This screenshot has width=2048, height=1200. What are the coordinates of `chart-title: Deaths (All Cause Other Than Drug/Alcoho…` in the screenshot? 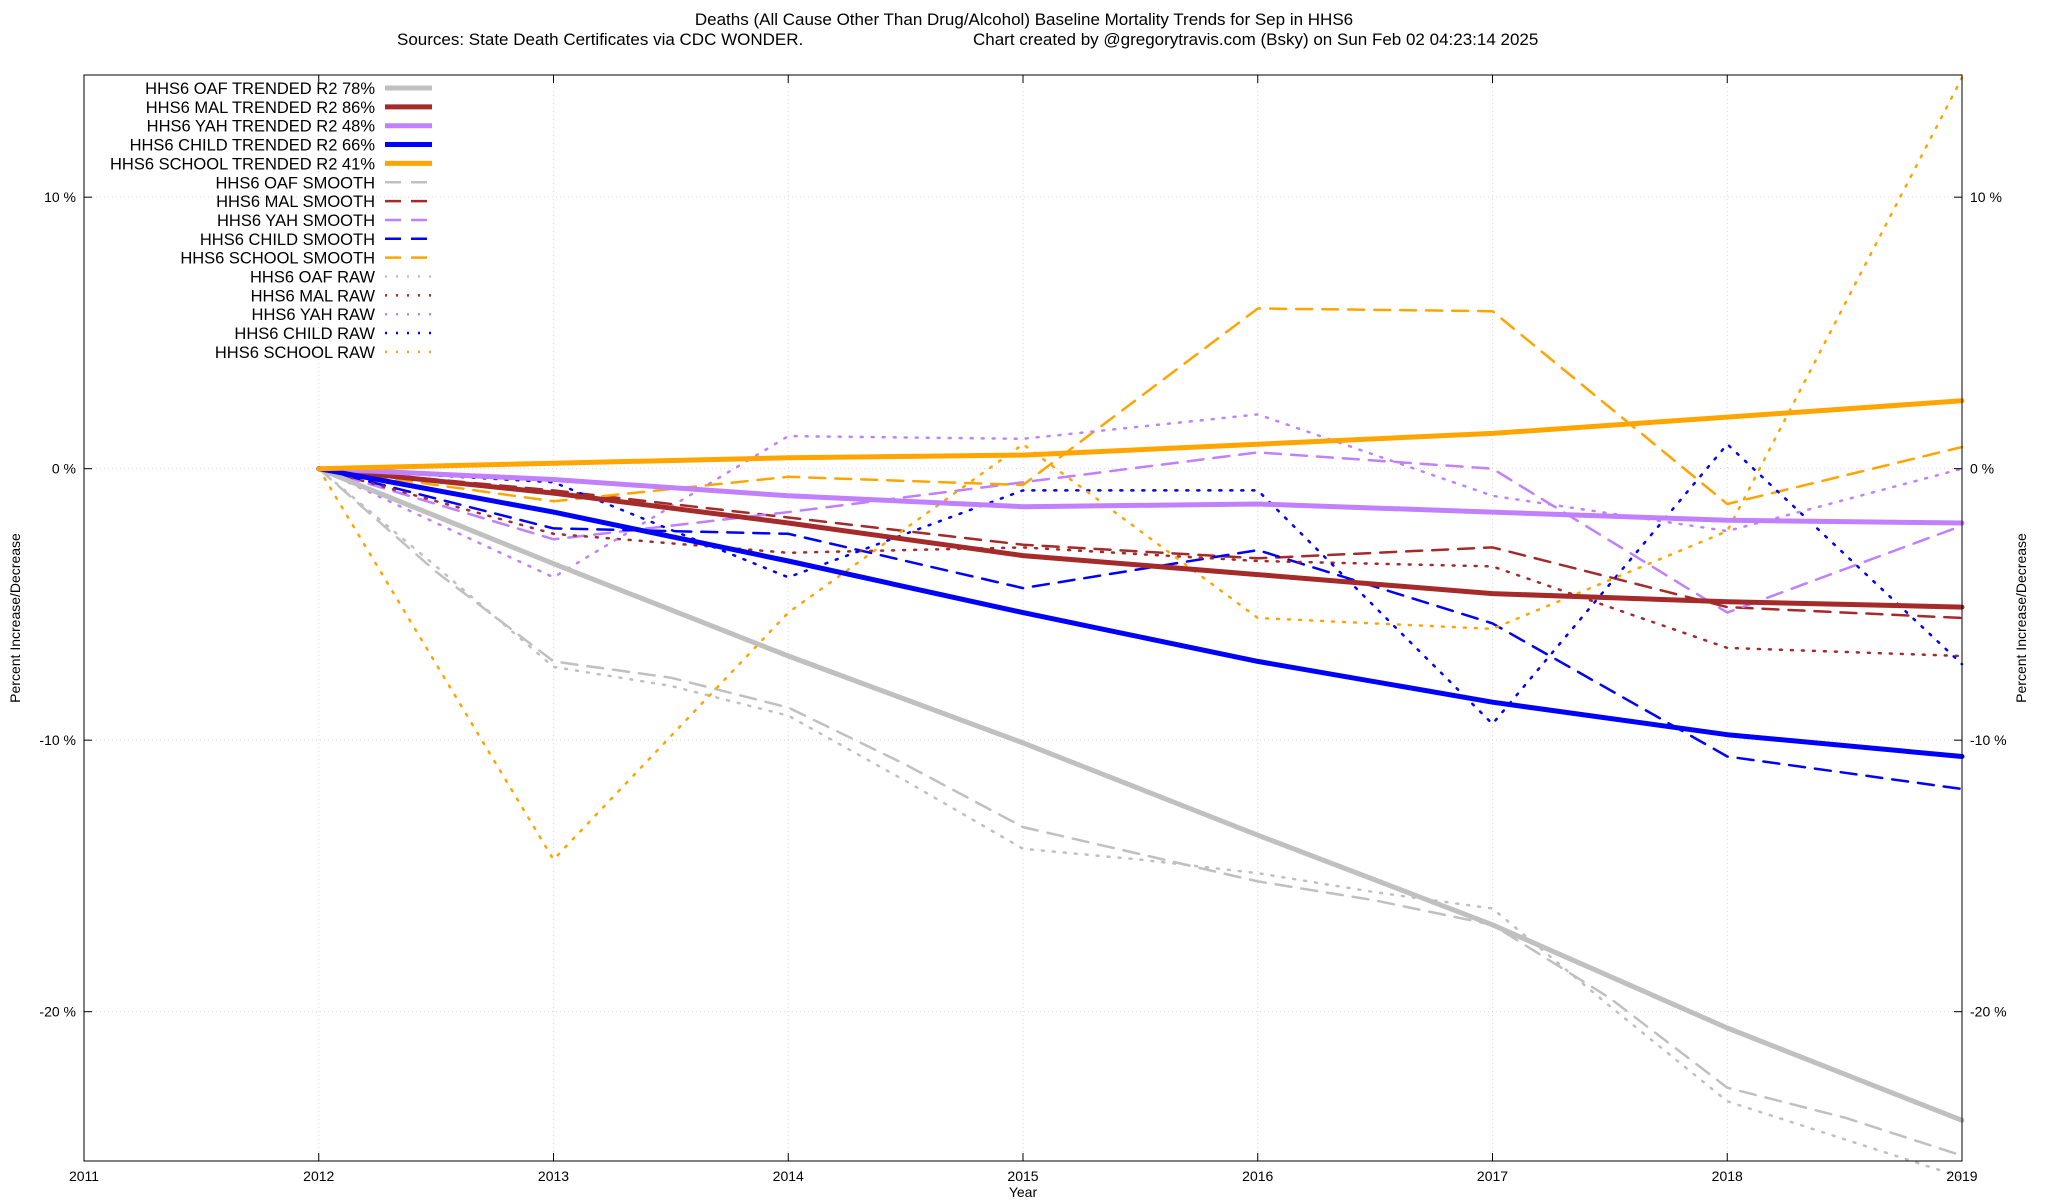 It's located at (1024, 19).